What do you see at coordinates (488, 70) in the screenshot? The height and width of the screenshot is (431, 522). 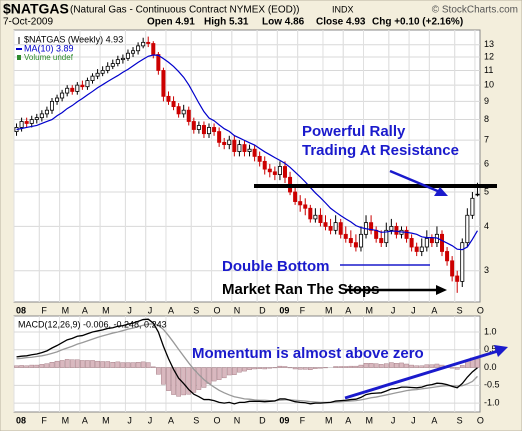 I see `y-tick-label: 11` at bounding box center [488, 70].